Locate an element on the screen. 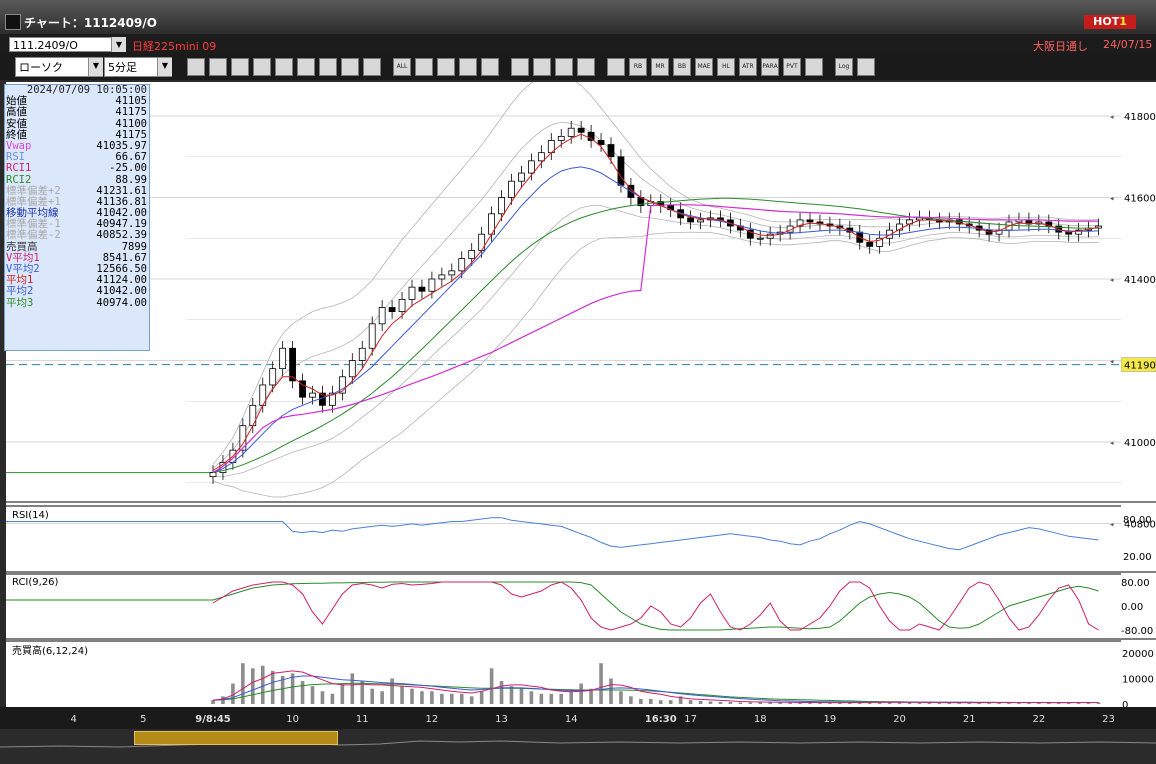 This screenshot has width=1156, height=764. info-row-label: 標準偏差-1 is located at coordinates (33, 224).